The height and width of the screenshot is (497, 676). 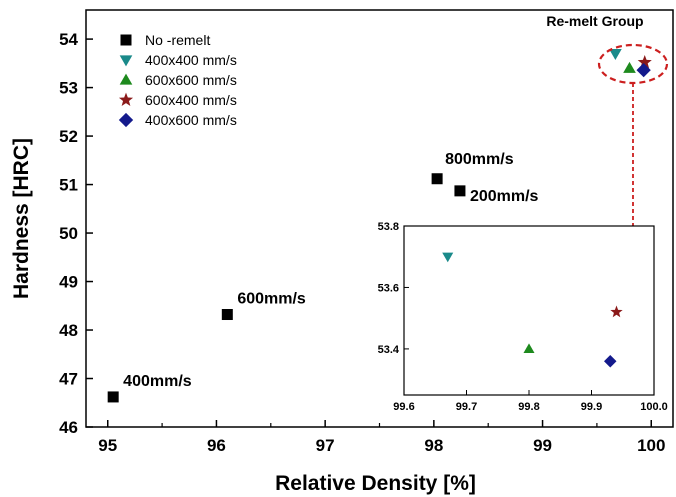 What do you see at coordinates (325, 445) in the screenshot?
I see `x-tick-label: 97` at bounding box center [325, 445].